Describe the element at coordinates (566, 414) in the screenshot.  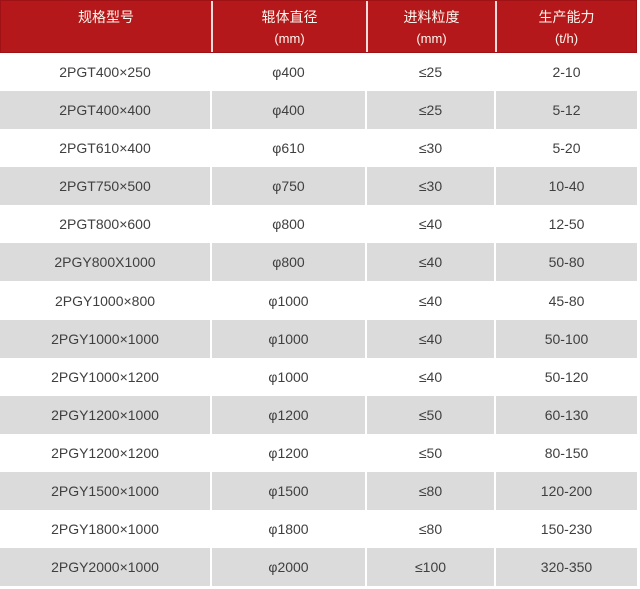
I see `table-cell: 60-130` at that location.